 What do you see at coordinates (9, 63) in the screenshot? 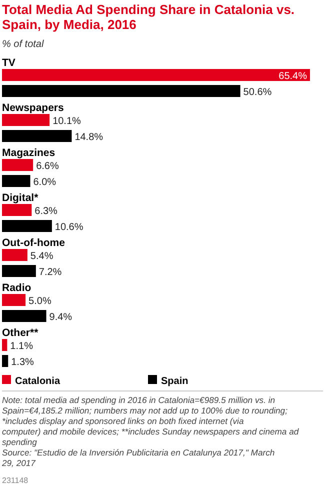
I see `y-tick-label: TV` at bounding box center [9, 63].